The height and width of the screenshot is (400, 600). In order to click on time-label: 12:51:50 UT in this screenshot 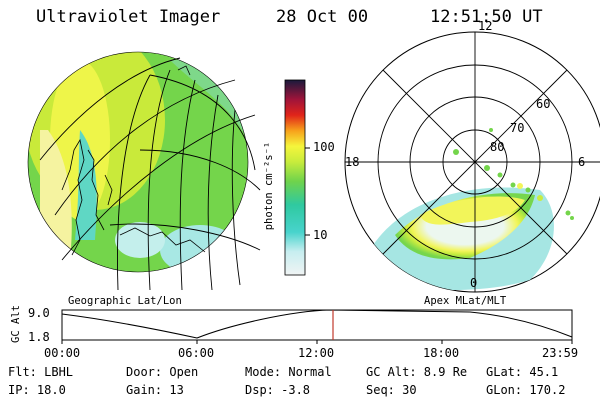, I will do `click(486, 17)`.